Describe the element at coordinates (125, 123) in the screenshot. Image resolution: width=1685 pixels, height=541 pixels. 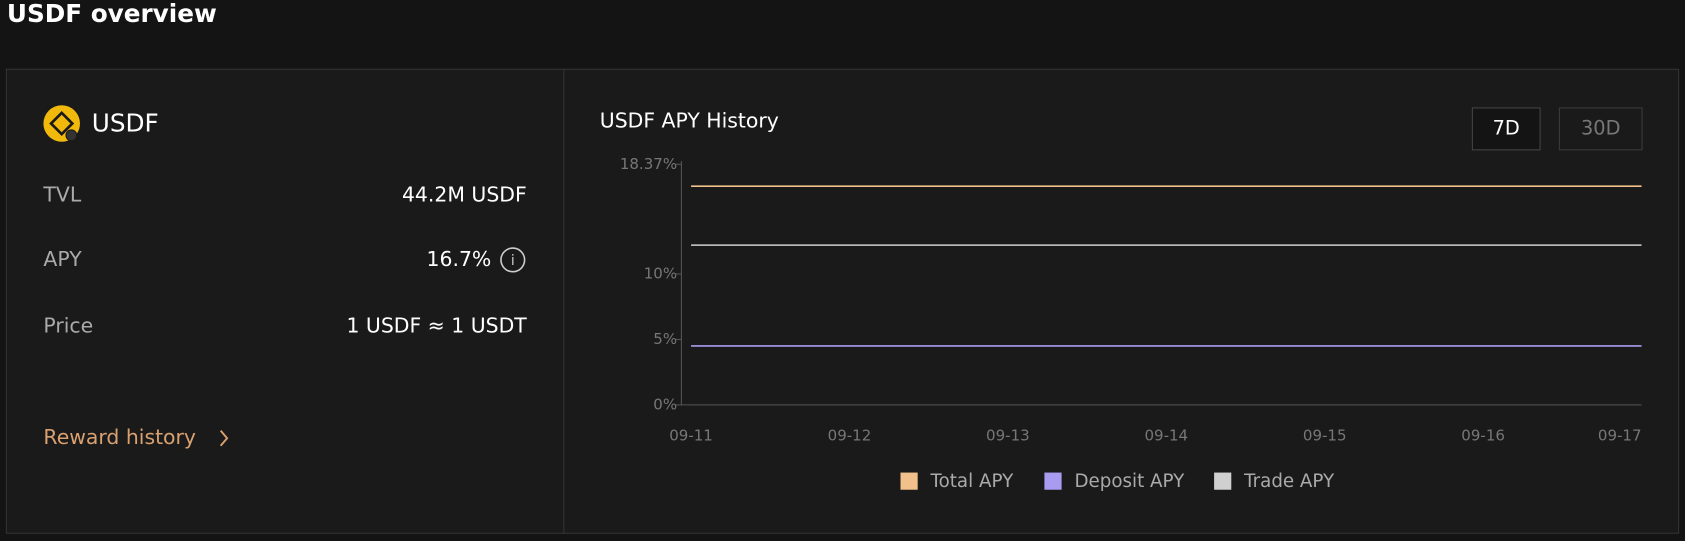
I see `coin-name: USDF` at that location.